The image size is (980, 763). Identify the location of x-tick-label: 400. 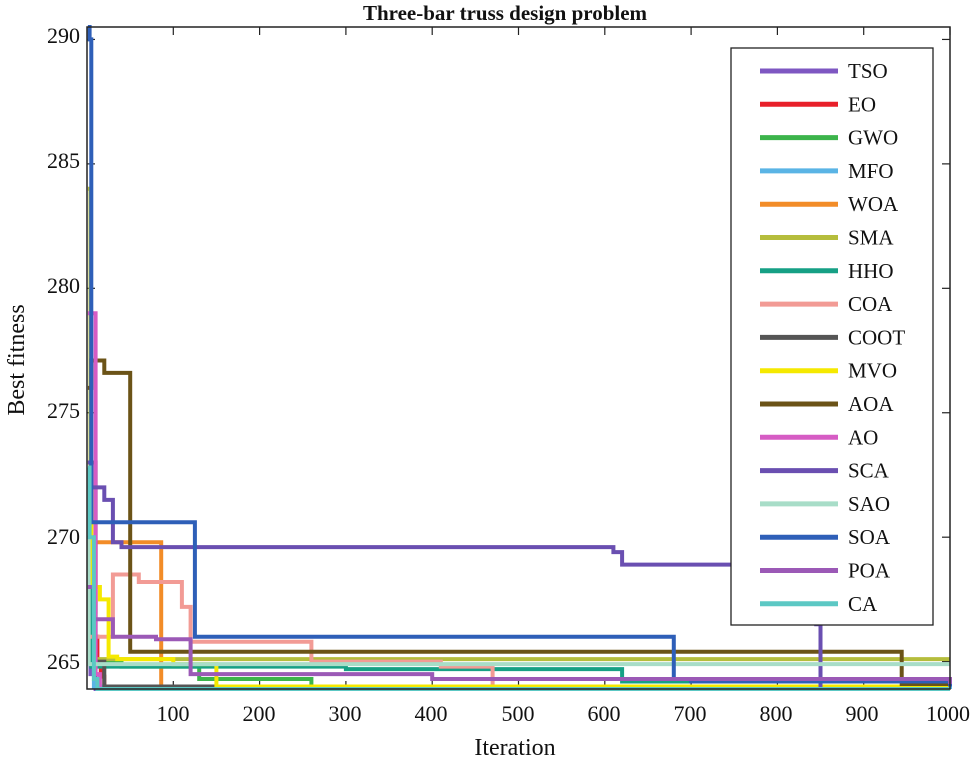
(431, 713).